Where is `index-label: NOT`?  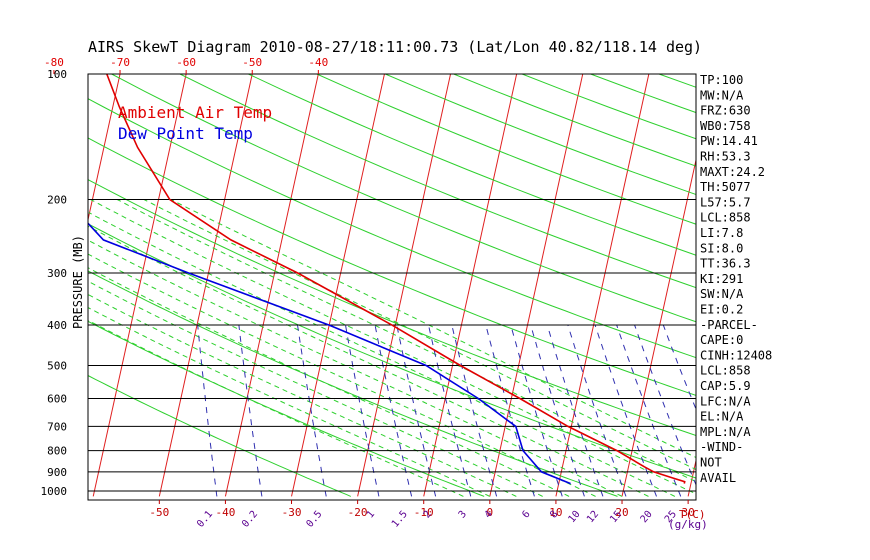
index-label: NOT is located at coordinates (711, 463).